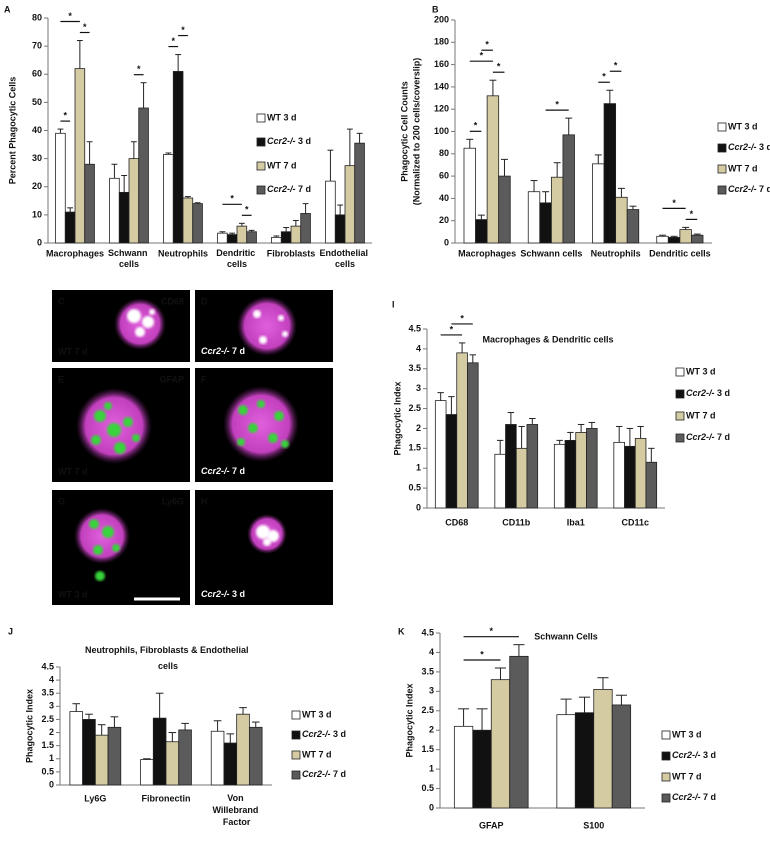 The width and height of the screenshot is (770, 853). I want to click on x-tick-label: Von Willebrand Factor, so click(236, 810).